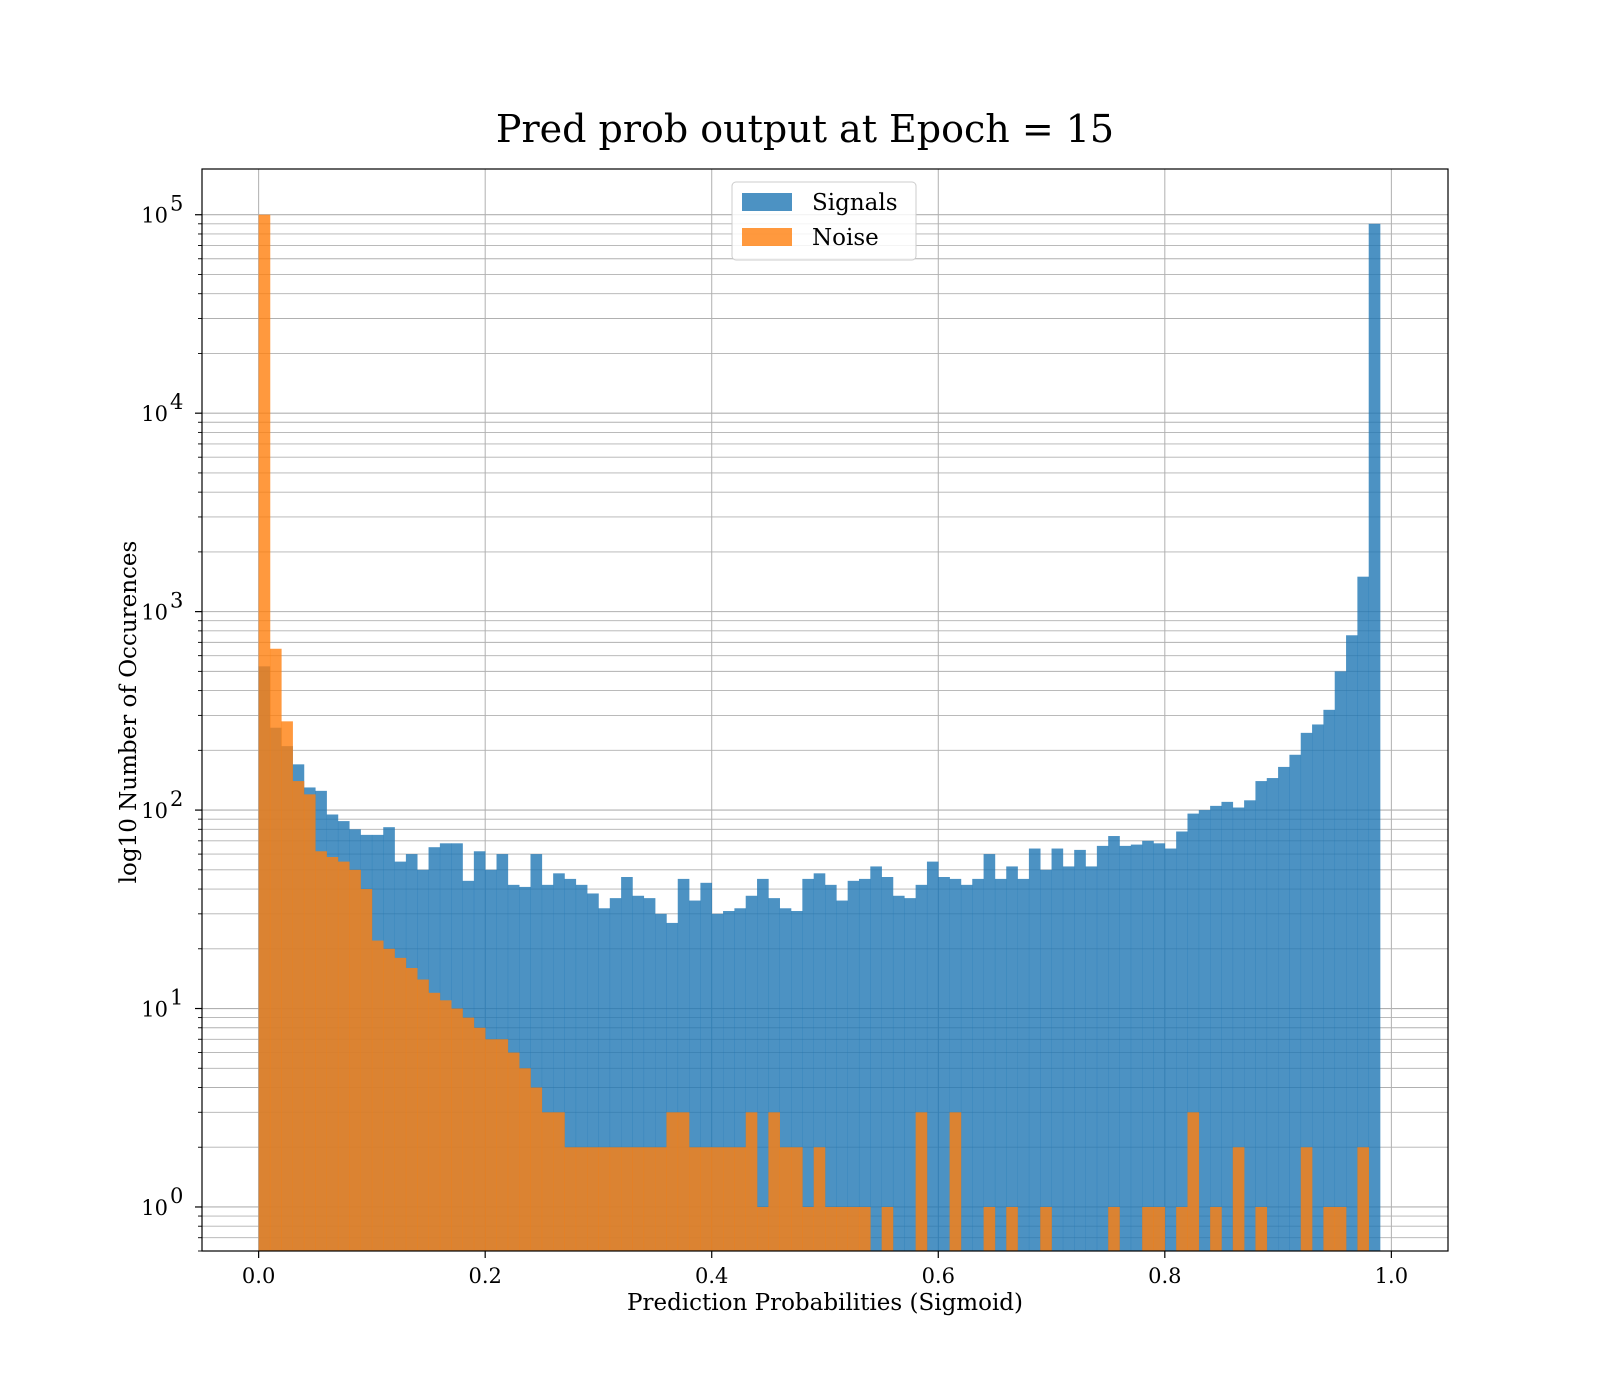  Describe the element at coordinates (176, 1196) in the screenshot. I see `y-tick-exponent: 0` at that location.